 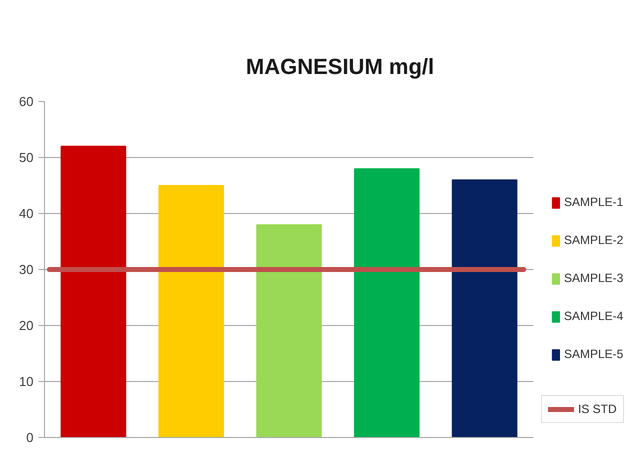 What do you see at coordinates (26, 101) in the screenshot?
I see `y-tick-label: 60` at bounding box center [26, 101].